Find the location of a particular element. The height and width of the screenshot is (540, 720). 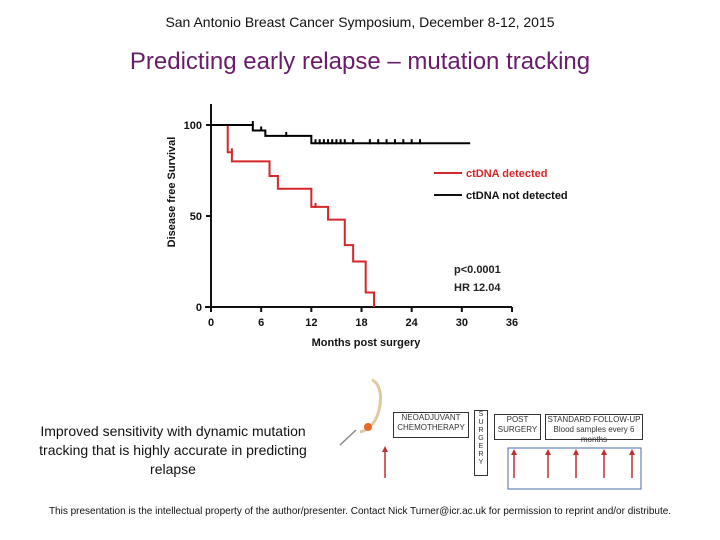

x-tick-label: 30 is located at coordinates (462, 323).